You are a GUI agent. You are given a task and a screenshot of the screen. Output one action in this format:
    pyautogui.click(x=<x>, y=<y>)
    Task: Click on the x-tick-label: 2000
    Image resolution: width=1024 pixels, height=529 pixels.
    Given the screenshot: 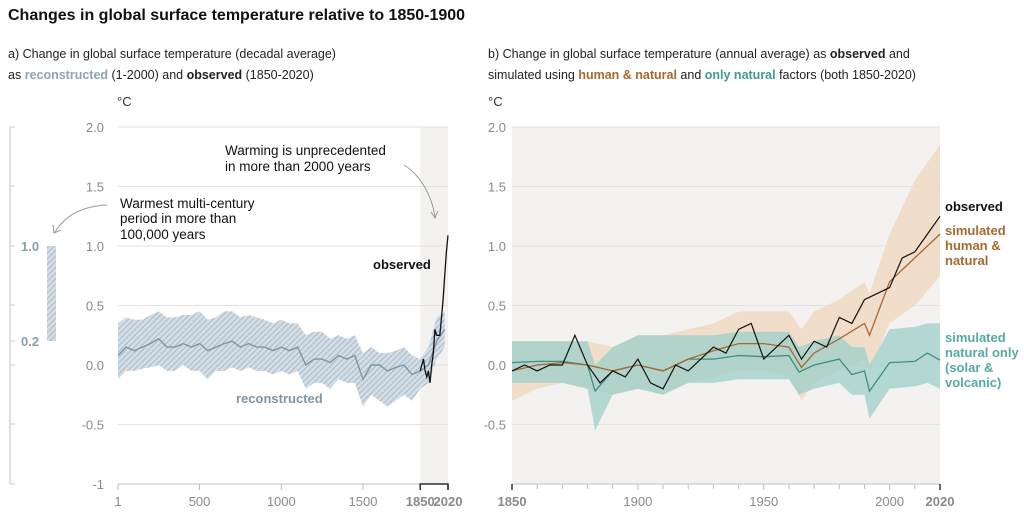 What is the action you would take?
    pyautogui.click(x=889, y=501)
    